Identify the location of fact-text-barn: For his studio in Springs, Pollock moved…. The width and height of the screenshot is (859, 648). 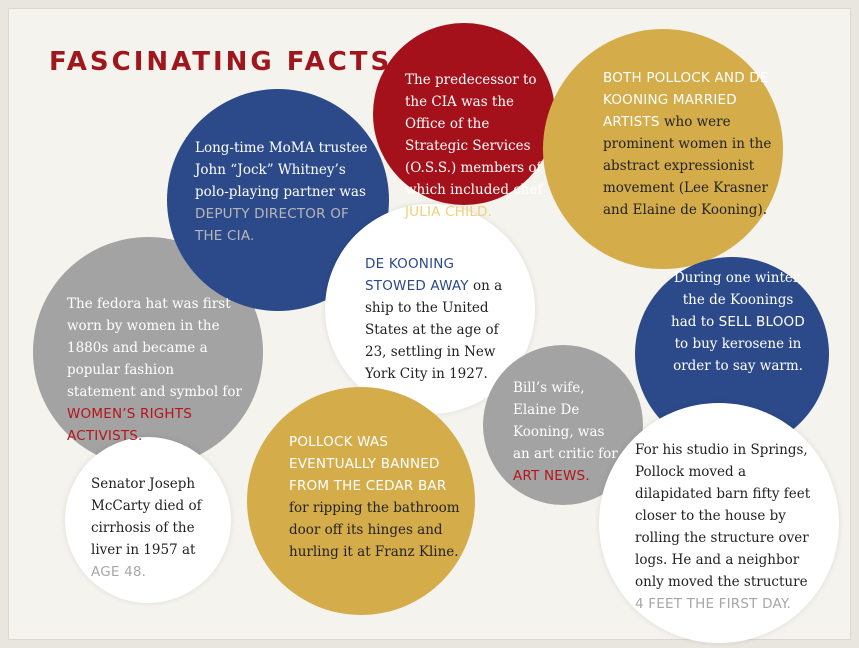
(723, 527).